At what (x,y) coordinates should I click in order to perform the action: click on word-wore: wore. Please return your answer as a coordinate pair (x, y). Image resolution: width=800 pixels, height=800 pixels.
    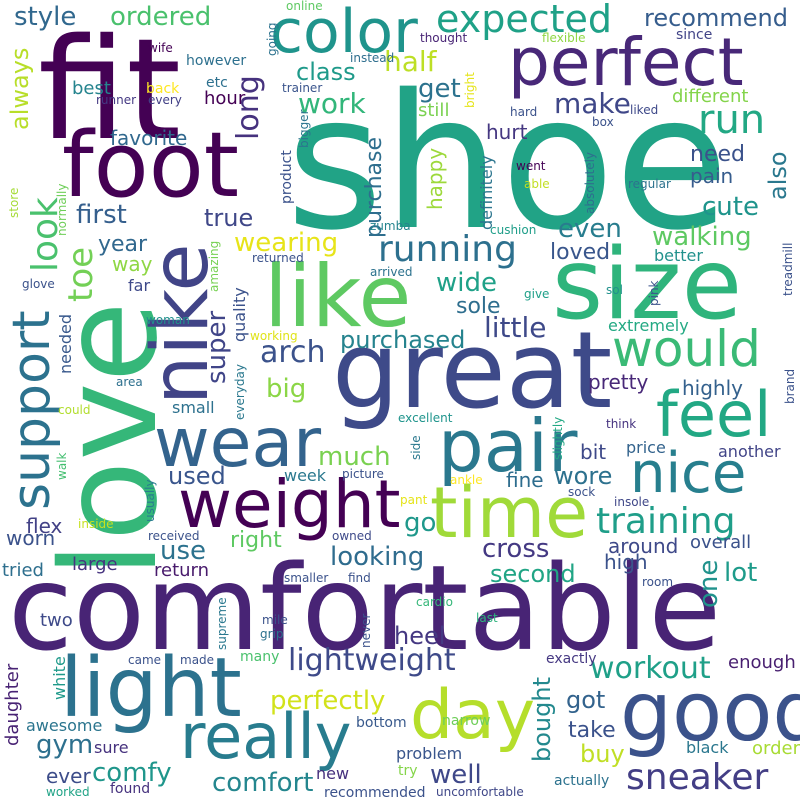
    Looking at the image, I should click on (583, 476).